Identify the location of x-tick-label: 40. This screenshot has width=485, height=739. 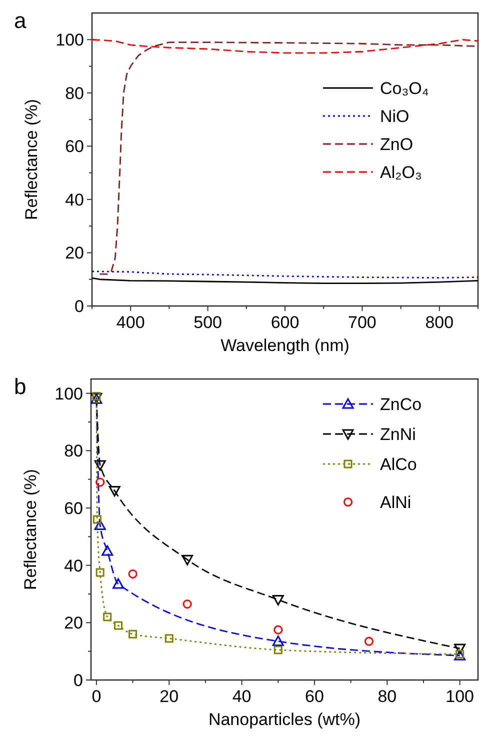
(242, 696).